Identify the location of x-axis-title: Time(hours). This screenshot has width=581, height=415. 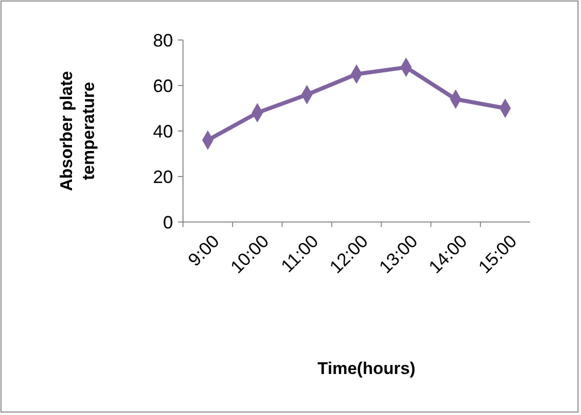
(367, 368).